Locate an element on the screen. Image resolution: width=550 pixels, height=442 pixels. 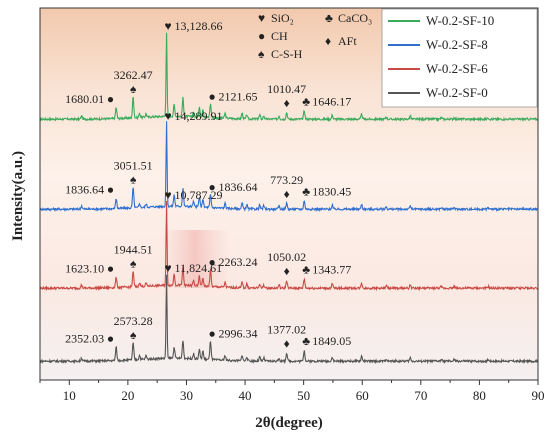
phase-symbol: ♥ is located at coordinates (261, 18).